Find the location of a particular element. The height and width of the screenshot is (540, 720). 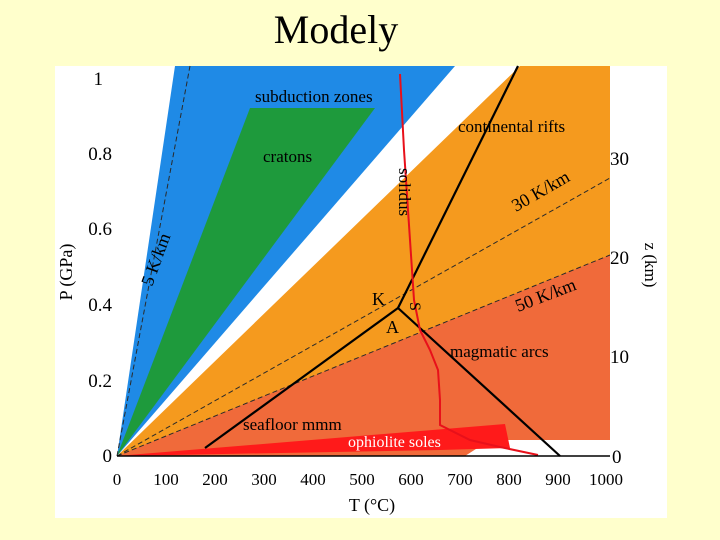

label-kyanite: K is located at coordinates (378, 299).